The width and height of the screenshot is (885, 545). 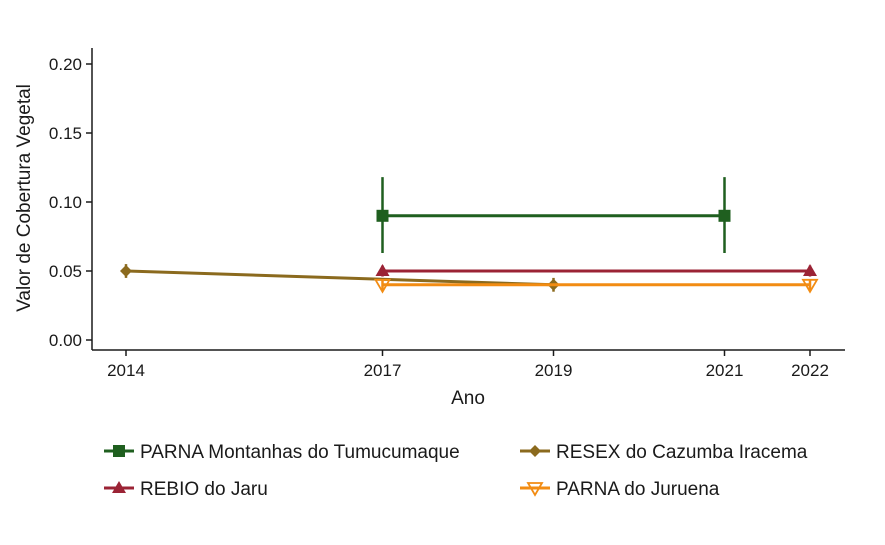 I want to click on legend-label: PARNA Montanhas do Tumucumaque, so click(x=300, y=452).